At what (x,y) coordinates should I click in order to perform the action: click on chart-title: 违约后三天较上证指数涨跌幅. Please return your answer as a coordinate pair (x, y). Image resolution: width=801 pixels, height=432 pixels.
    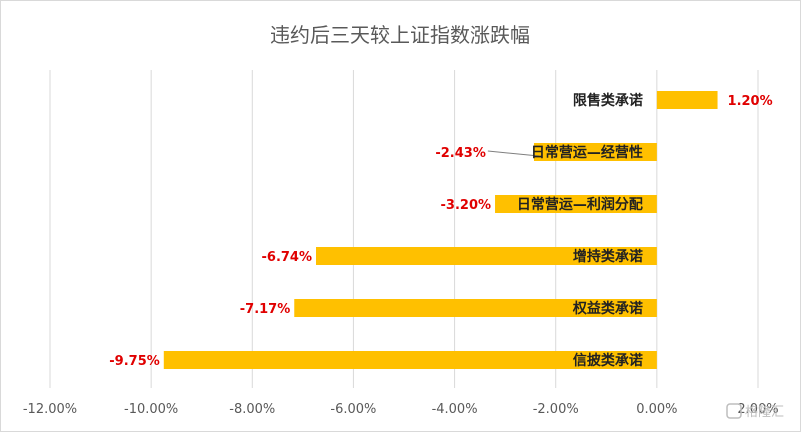
    Looking at the image, I should click on (400, 35).